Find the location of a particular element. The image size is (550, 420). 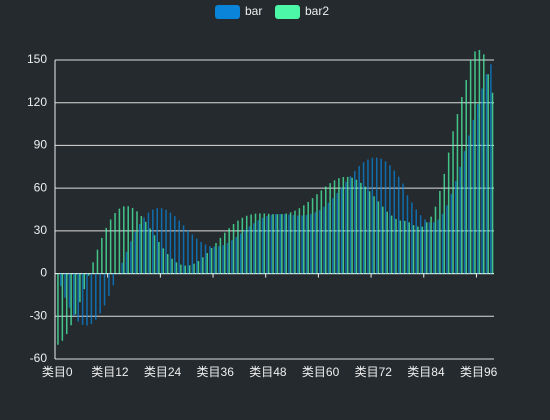

y-tick-label: 150 is located at coordinates (37, 59).